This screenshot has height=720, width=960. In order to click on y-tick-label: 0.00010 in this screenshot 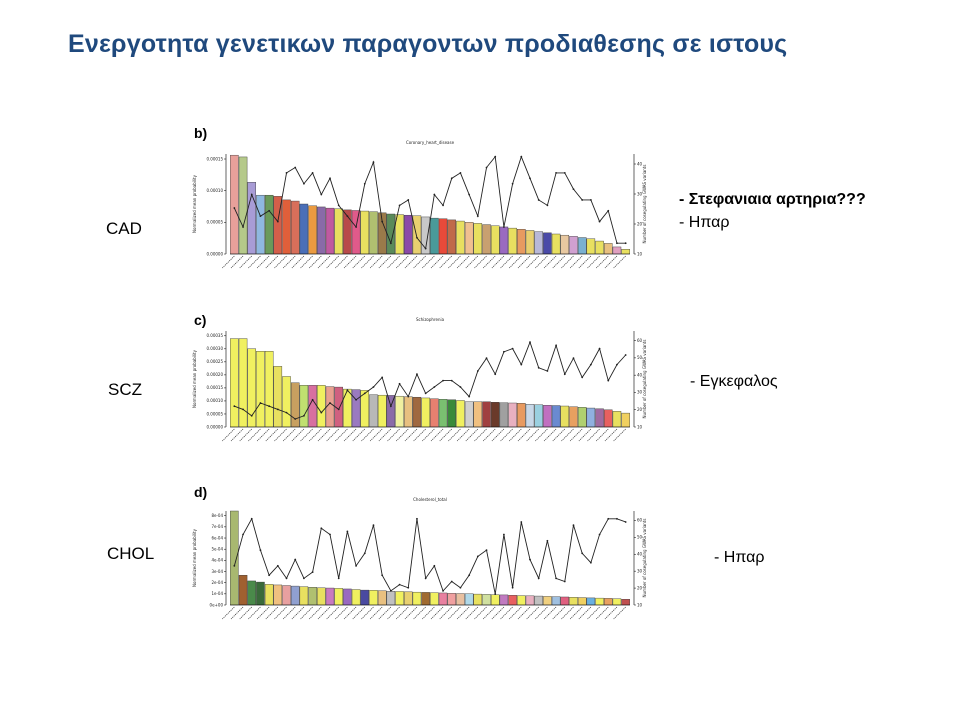, I will do `click(214, 400)`.